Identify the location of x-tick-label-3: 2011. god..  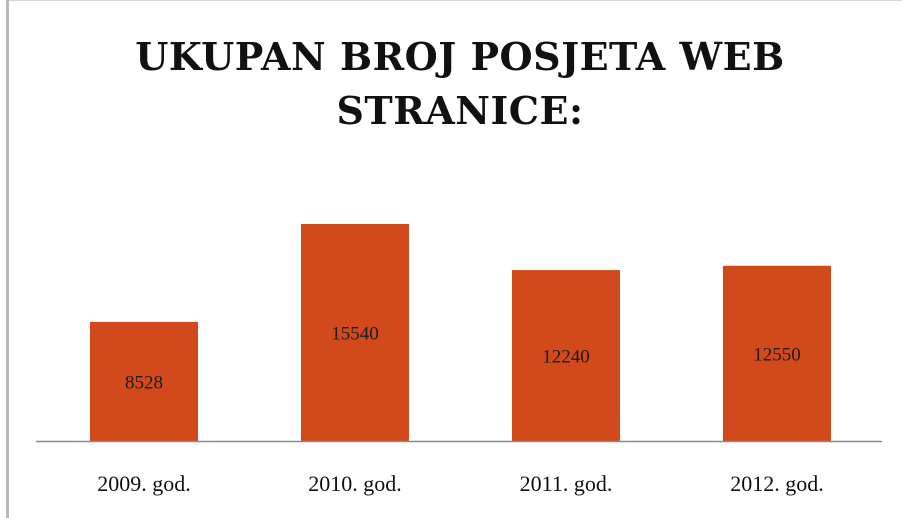
(566, 483).